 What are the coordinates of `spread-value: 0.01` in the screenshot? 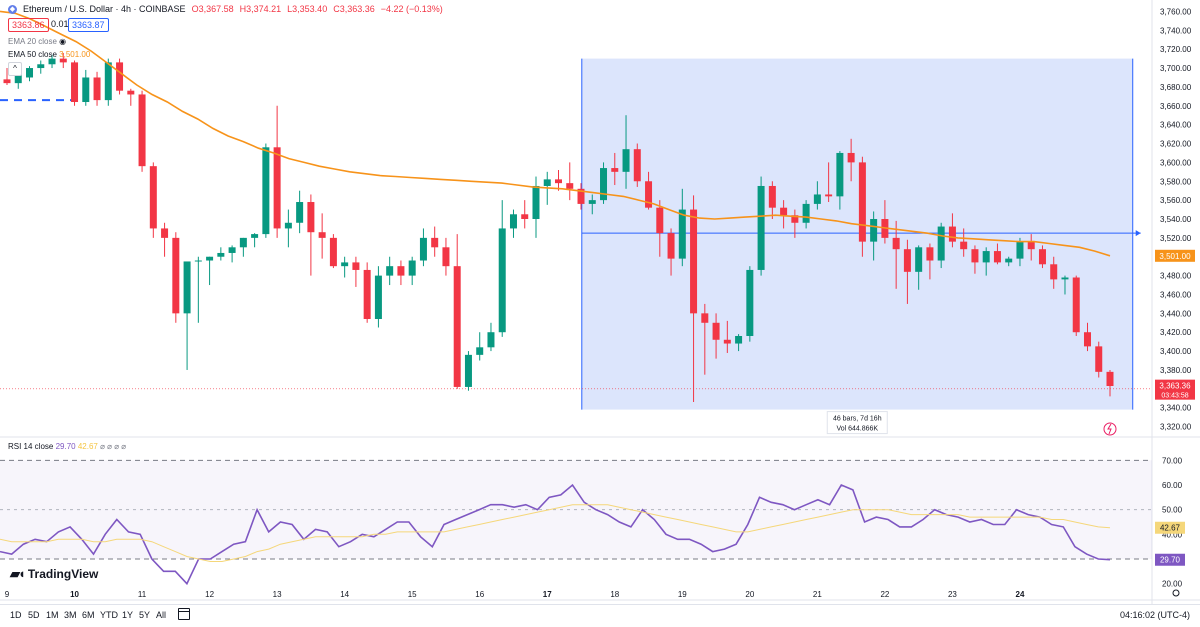 It's located at (60, 24).